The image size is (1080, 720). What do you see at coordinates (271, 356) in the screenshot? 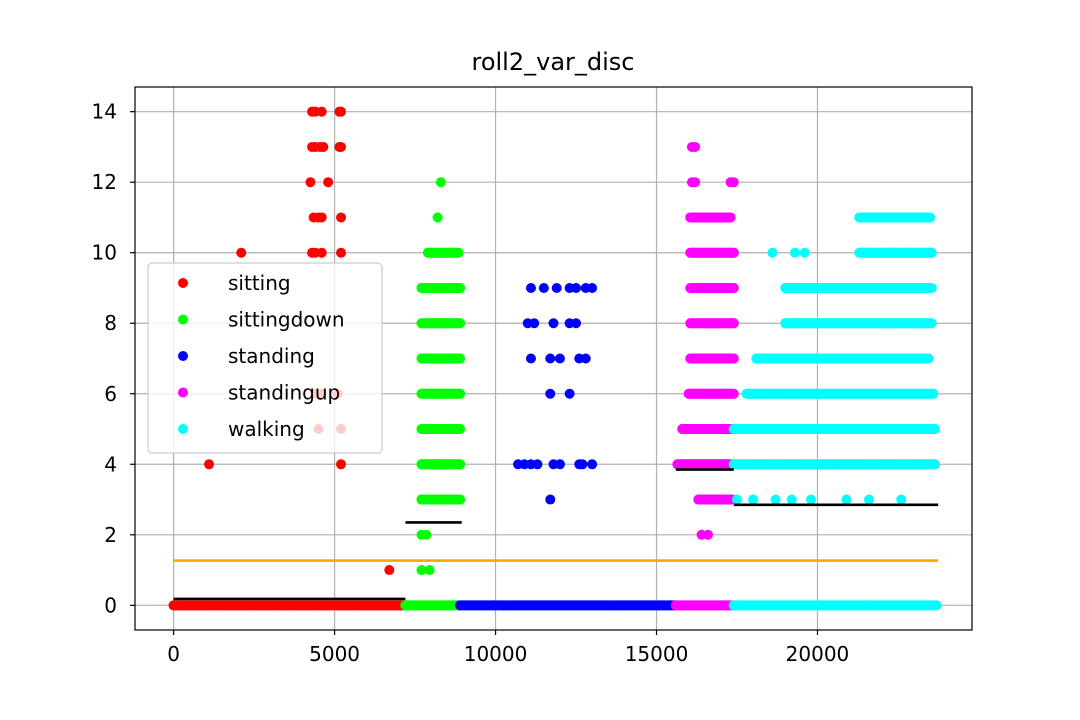
I see `legend-label-standing: standing` at bounding box center [271, 356].